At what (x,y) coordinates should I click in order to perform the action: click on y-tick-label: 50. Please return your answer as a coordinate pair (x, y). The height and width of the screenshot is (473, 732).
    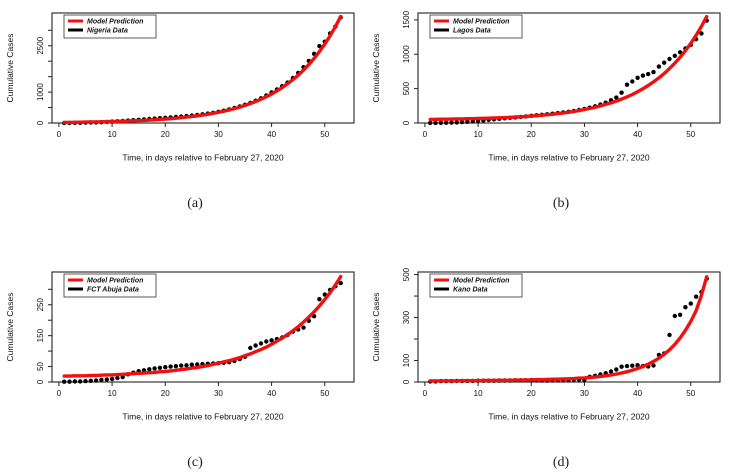
    Looking at the image, I should click on (40, 366).